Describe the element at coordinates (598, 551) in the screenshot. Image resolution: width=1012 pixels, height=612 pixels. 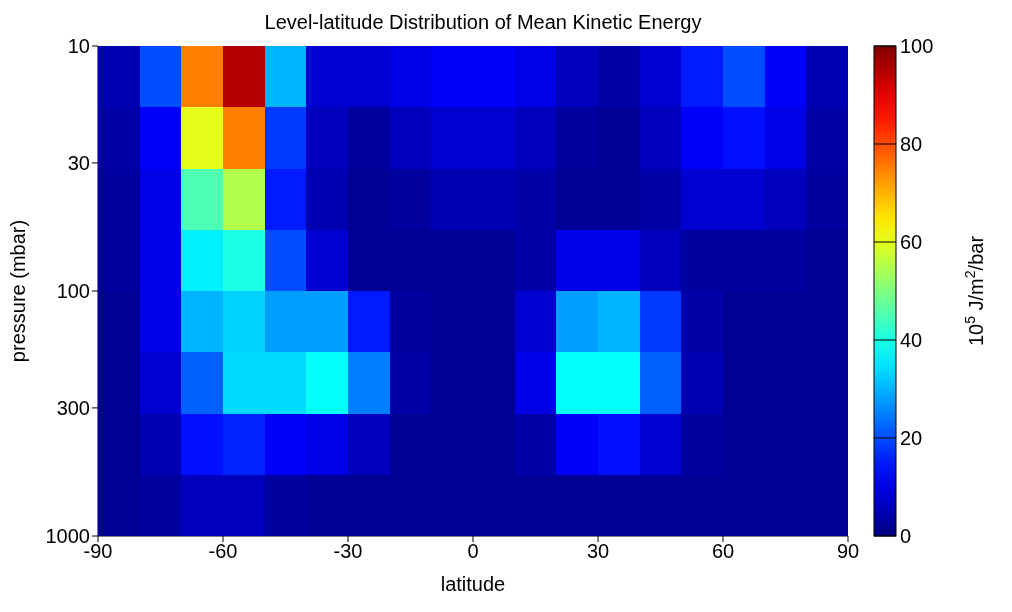
I see `x-tick-label: 30` at that location.